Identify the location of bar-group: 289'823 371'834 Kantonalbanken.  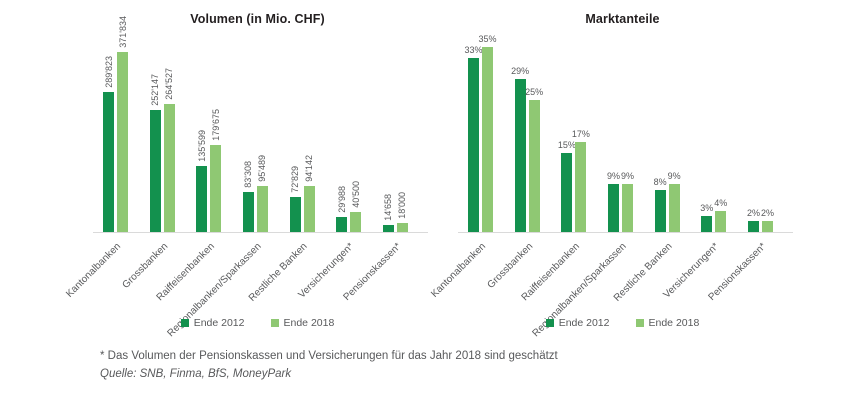
(96, 158).